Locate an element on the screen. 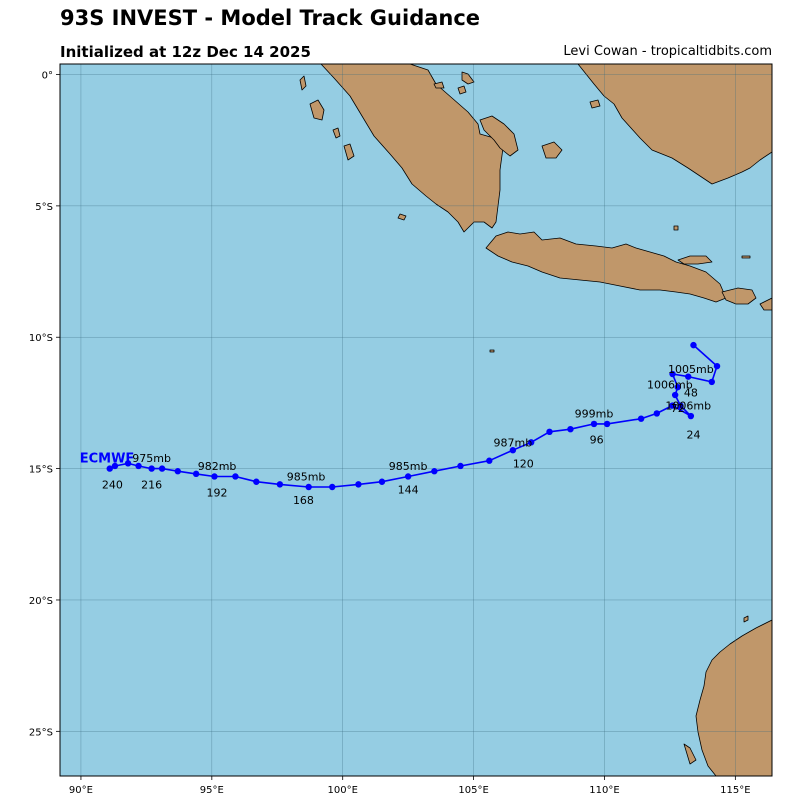 The image size is (800, 800). x-tick-label: 95°E is located at coordinates (212, 790).